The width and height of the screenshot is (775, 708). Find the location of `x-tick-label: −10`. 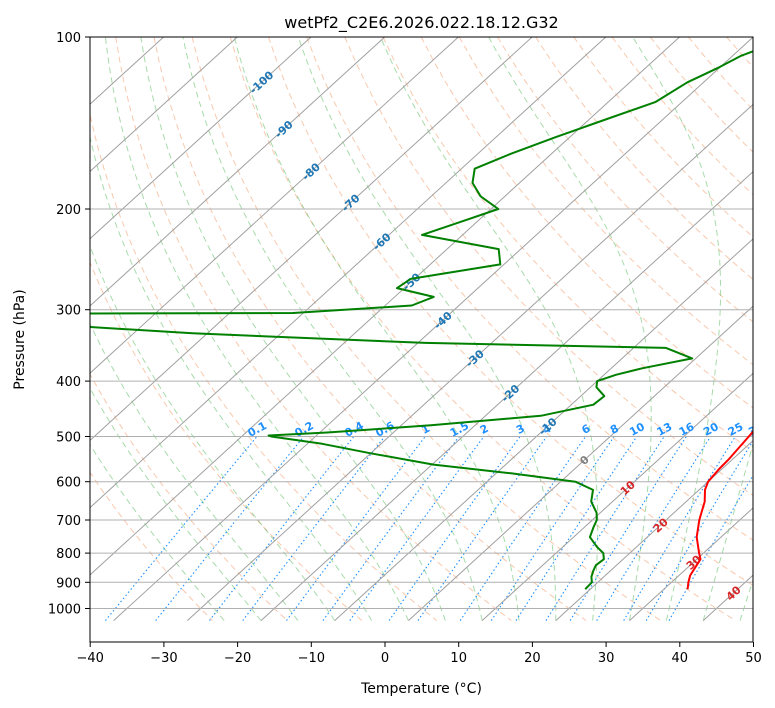

x-tick-label: −10 is located at coordinates (311, 658).